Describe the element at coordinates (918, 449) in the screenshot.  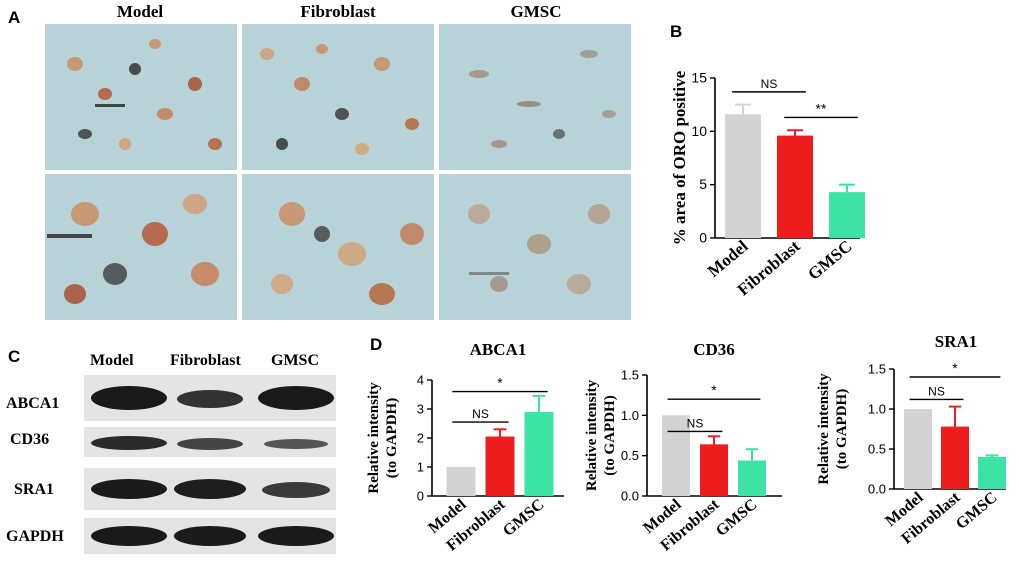
I see `bar-d3-model` at that location.